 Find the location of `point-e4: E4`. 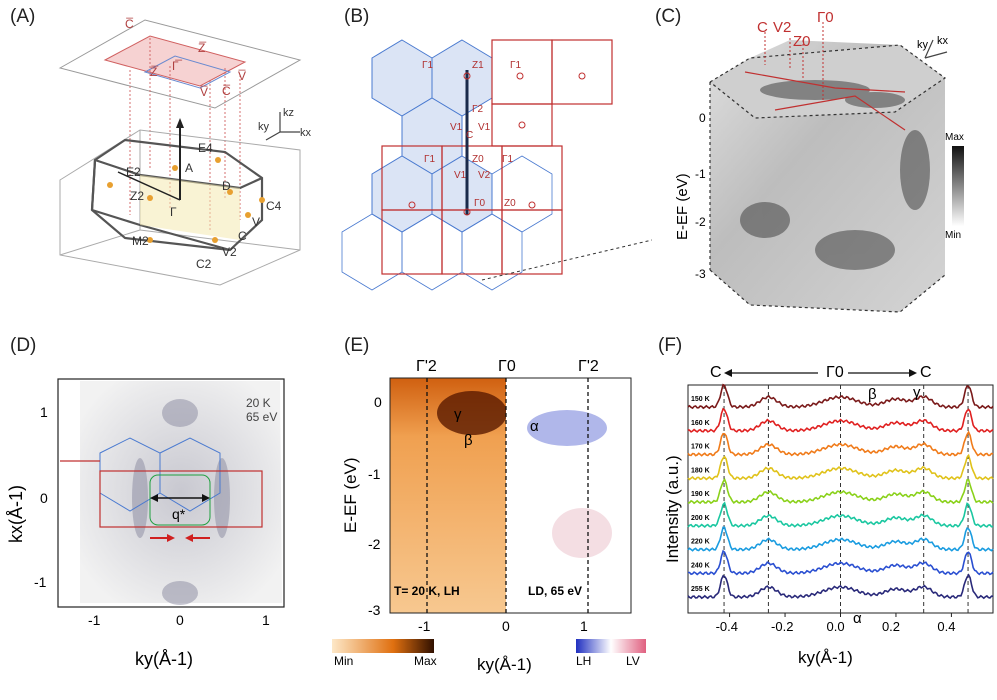

point-e4: E4 is located at coordinates (205, 148).